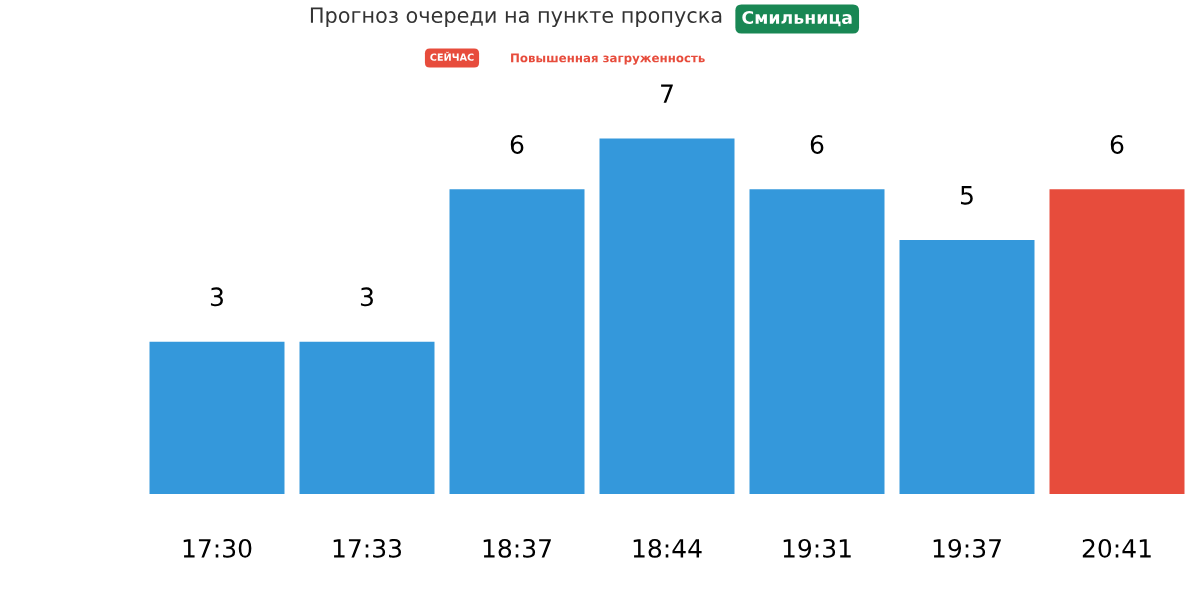 The height and width of the screenshot is (616, 1200). What do you see at coordinates (817, 548) in the screenshot?
I see `x-tick-label: 19:31` at bounding box center [817, 548].